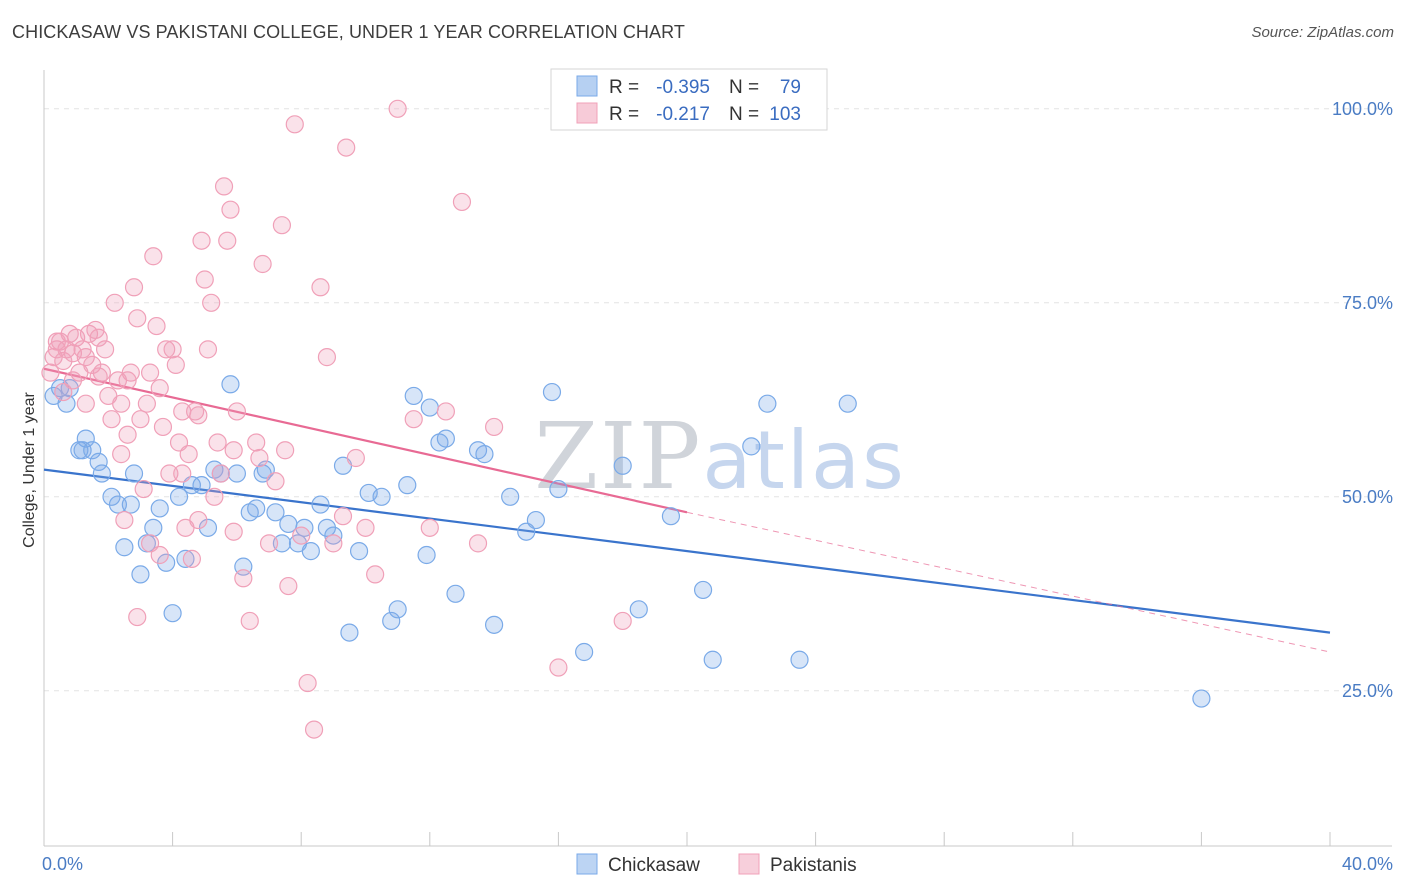 The height and width of the screenshot is (892, 1406). Describe the element at coordinates (587, 864) in the screenshot. I see `bottom-legend-swatch` at that location.